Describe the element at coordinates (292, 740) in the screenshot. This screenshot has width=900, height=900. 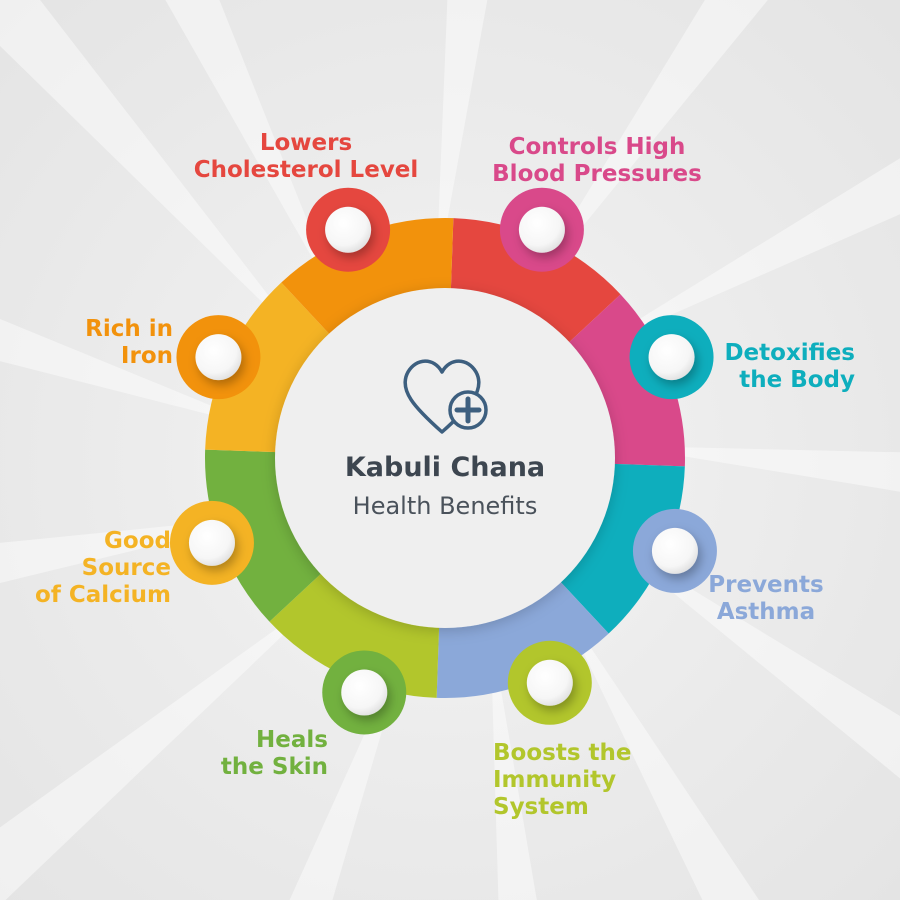
I see `benefit-label-line: Heals` at that location.